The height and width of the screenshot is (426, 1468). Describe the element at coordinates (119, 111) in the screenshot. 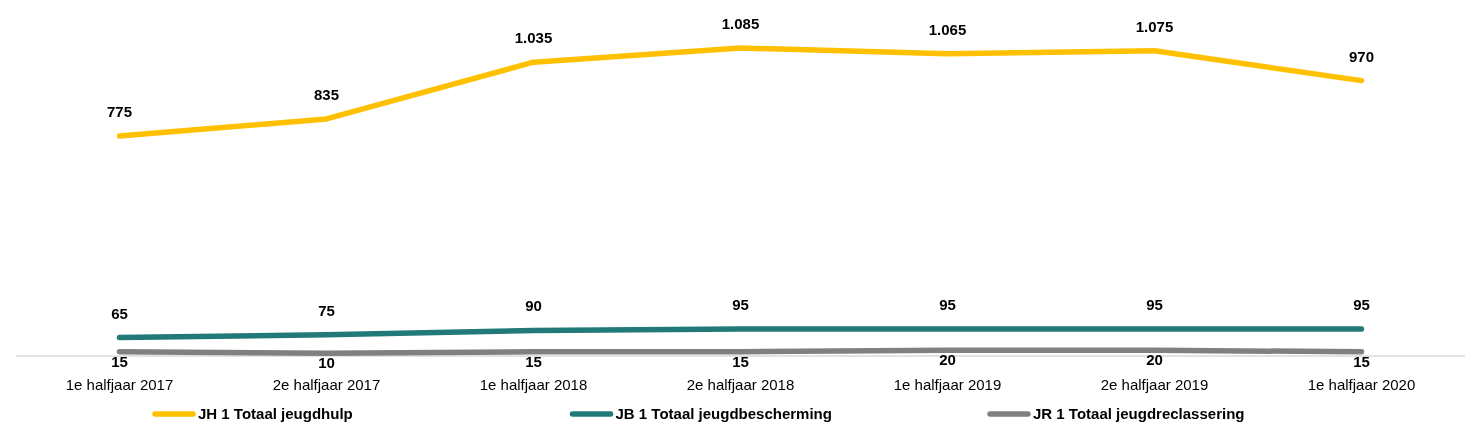

I see `data-label: 775` at that location.